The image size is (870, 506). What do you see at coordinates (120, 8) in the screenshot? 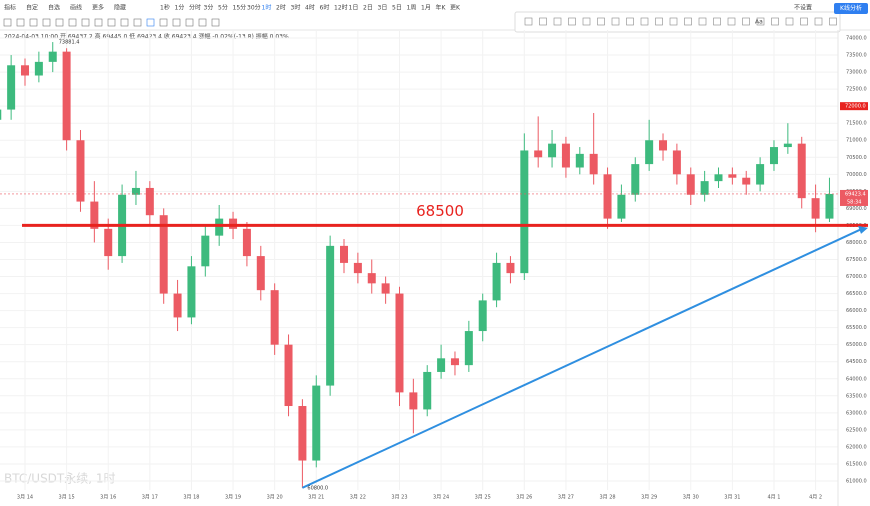
I see `toolbar-item: 隐藏` at bounding box center [120, 8].